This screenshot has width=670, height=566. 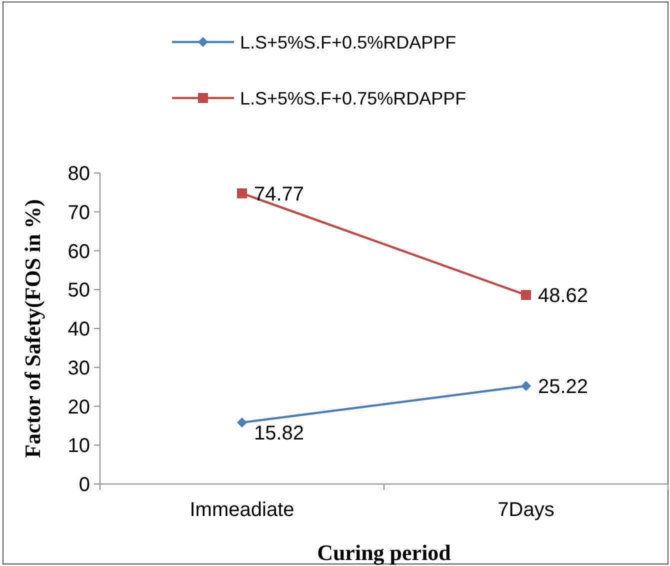 I want to click on y-tick-label: 50, so click(x=79, y=291).